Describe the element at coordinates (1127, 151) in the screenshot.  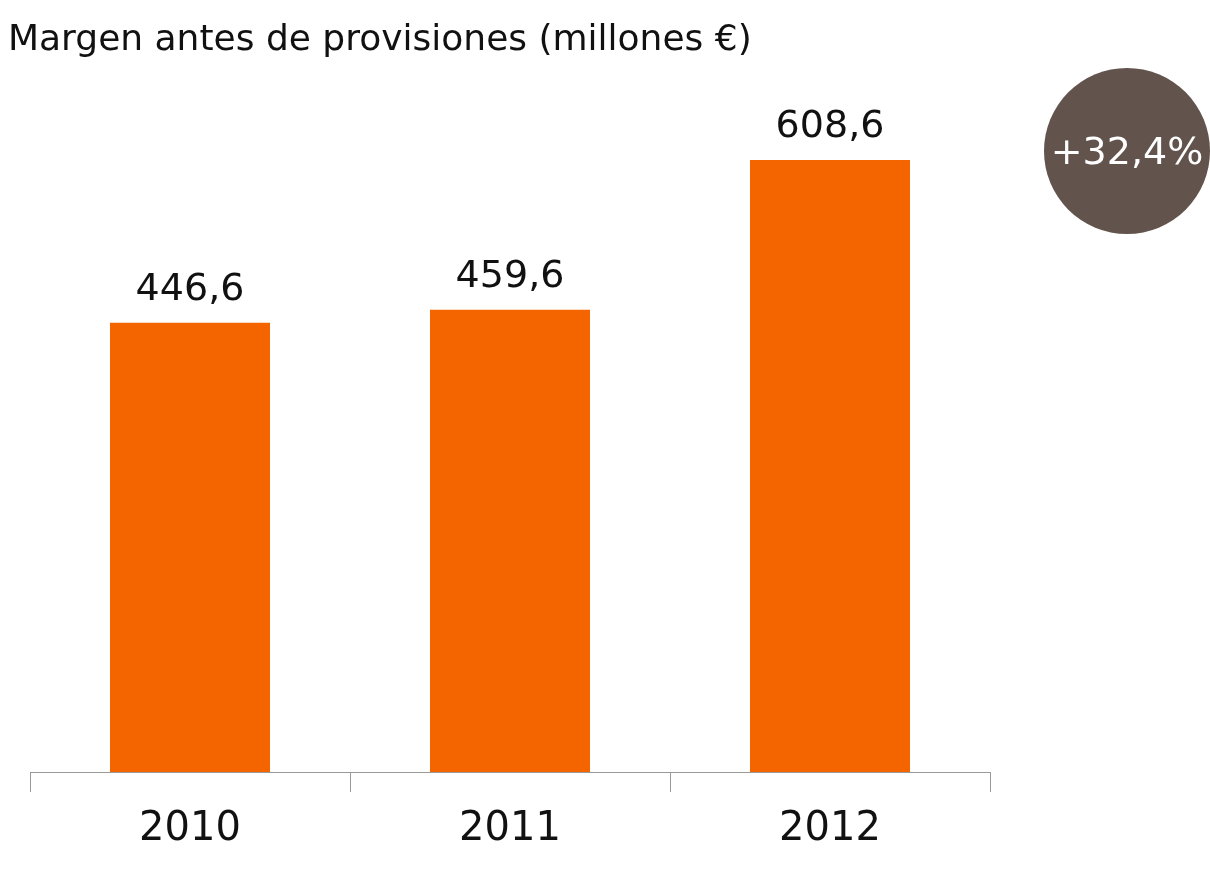
I see `circle-badge: +32,4%` at that location.